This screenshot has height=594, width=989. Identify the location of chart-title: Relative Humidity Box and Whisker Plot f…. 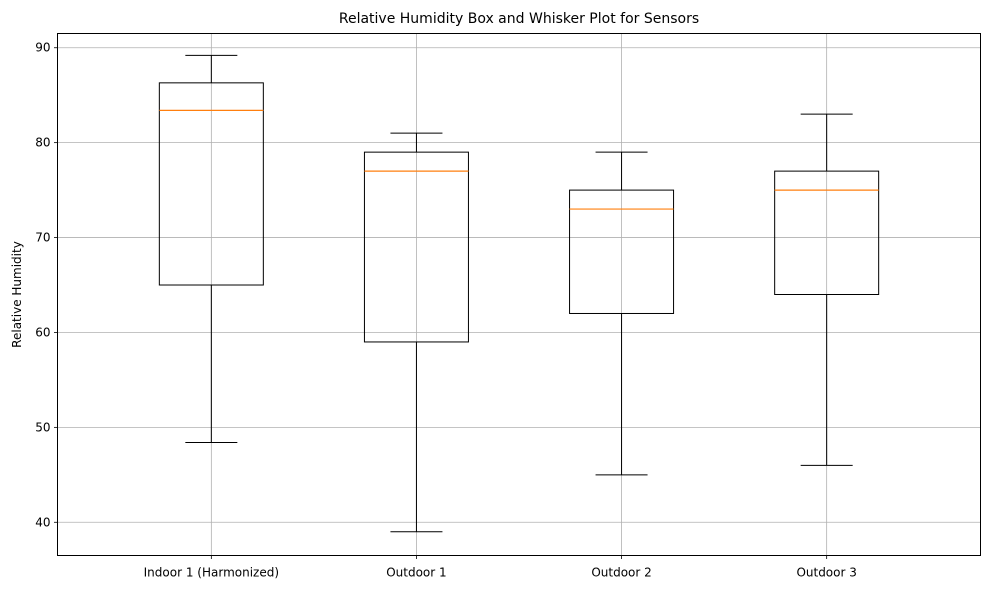
(519, 19).